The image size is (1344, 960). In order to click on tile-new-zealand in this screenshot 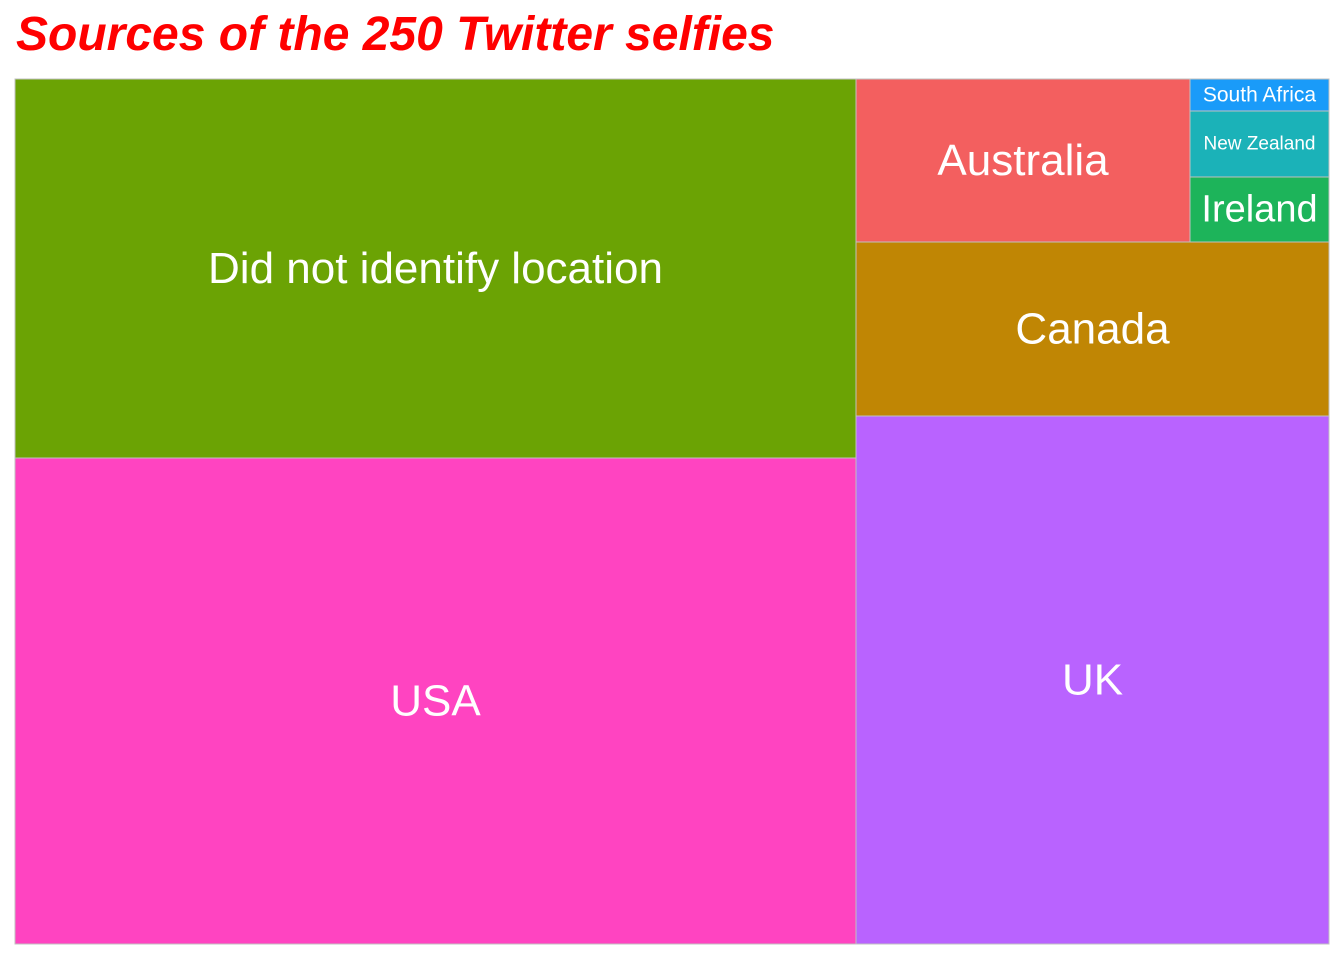, I will do `click(1259, 144)`.